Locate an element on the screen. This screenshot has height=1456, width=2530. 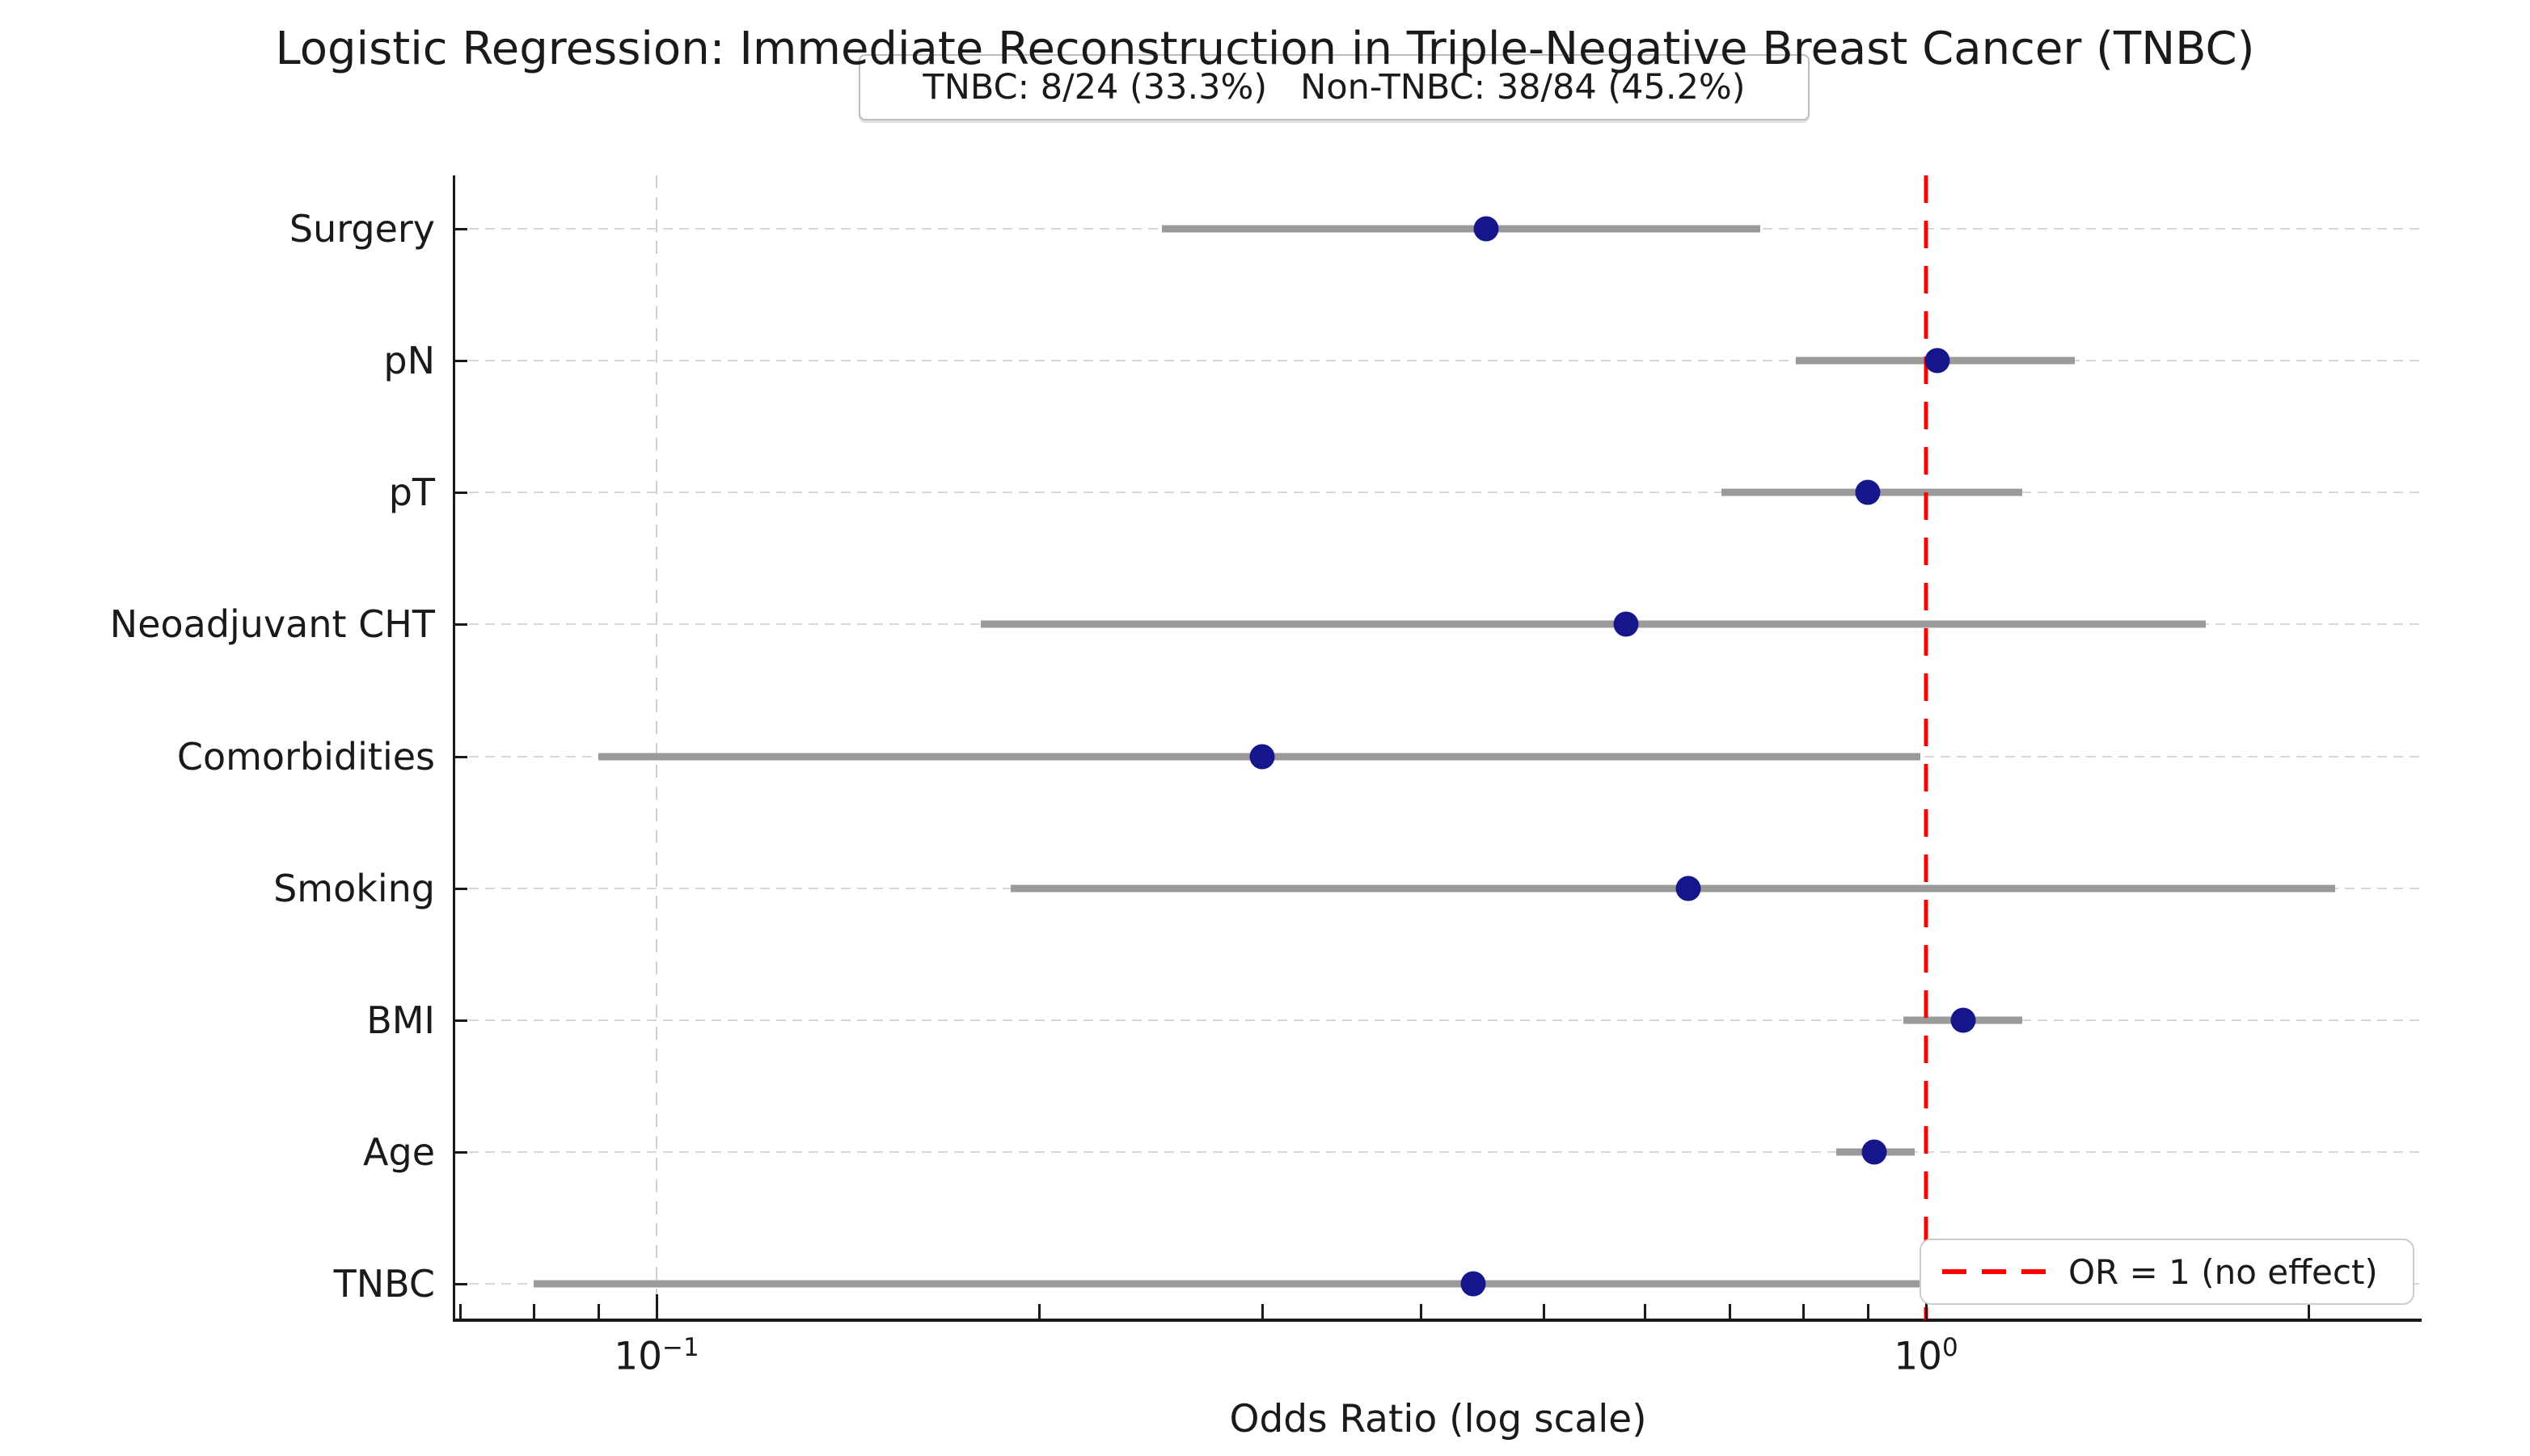
x-tick-label: 10⁻¹ is located at coordinates (656, 1356).